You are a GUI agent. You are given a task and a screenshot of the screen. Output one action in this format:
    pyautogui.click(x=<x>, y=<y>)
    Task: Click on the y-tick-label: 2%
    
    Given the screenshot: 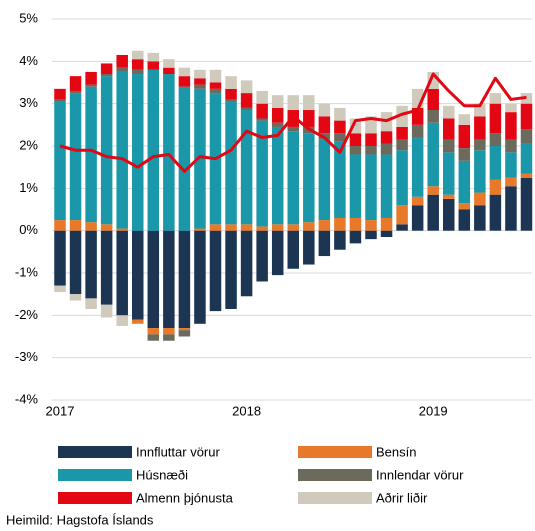 What is the action you would take?
    pyautogui.click(x=28, y=144)
    